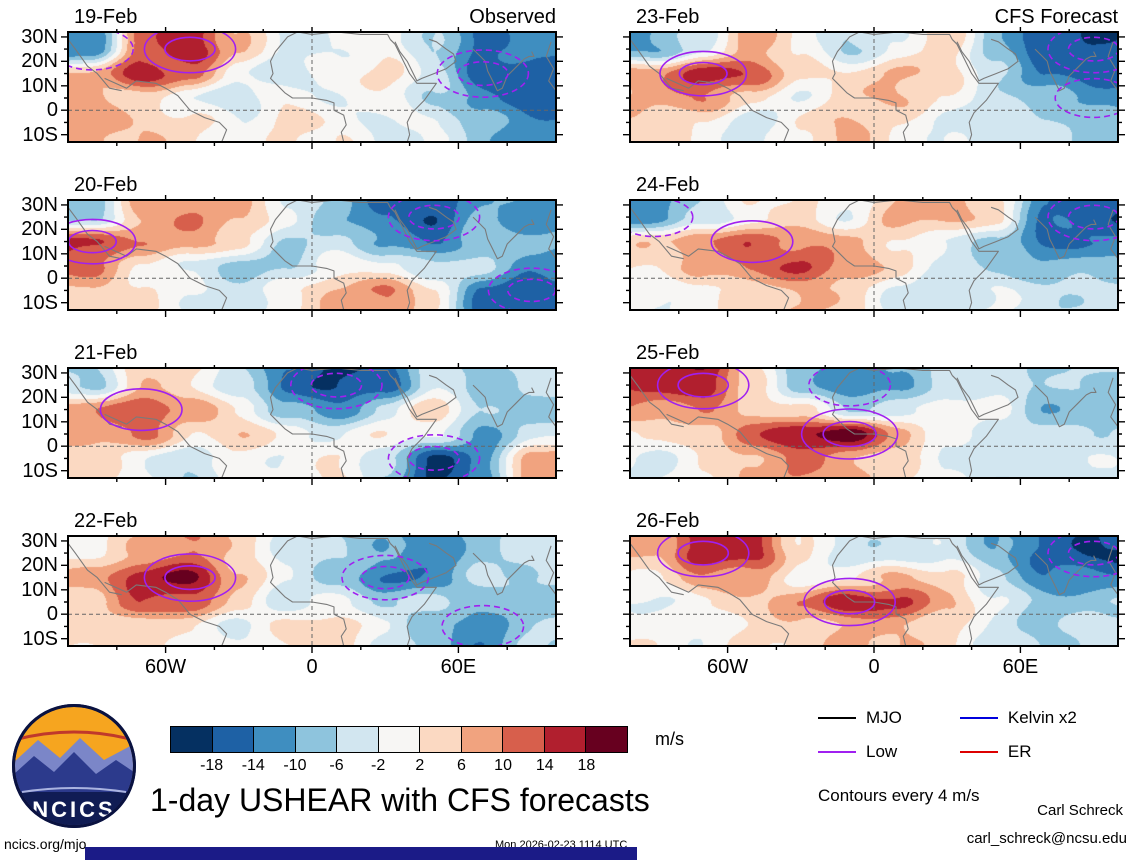 This screenshot has width=1135, height=860. I want to click on legend-note: Contours every 4 m/s, so click(899, 795).